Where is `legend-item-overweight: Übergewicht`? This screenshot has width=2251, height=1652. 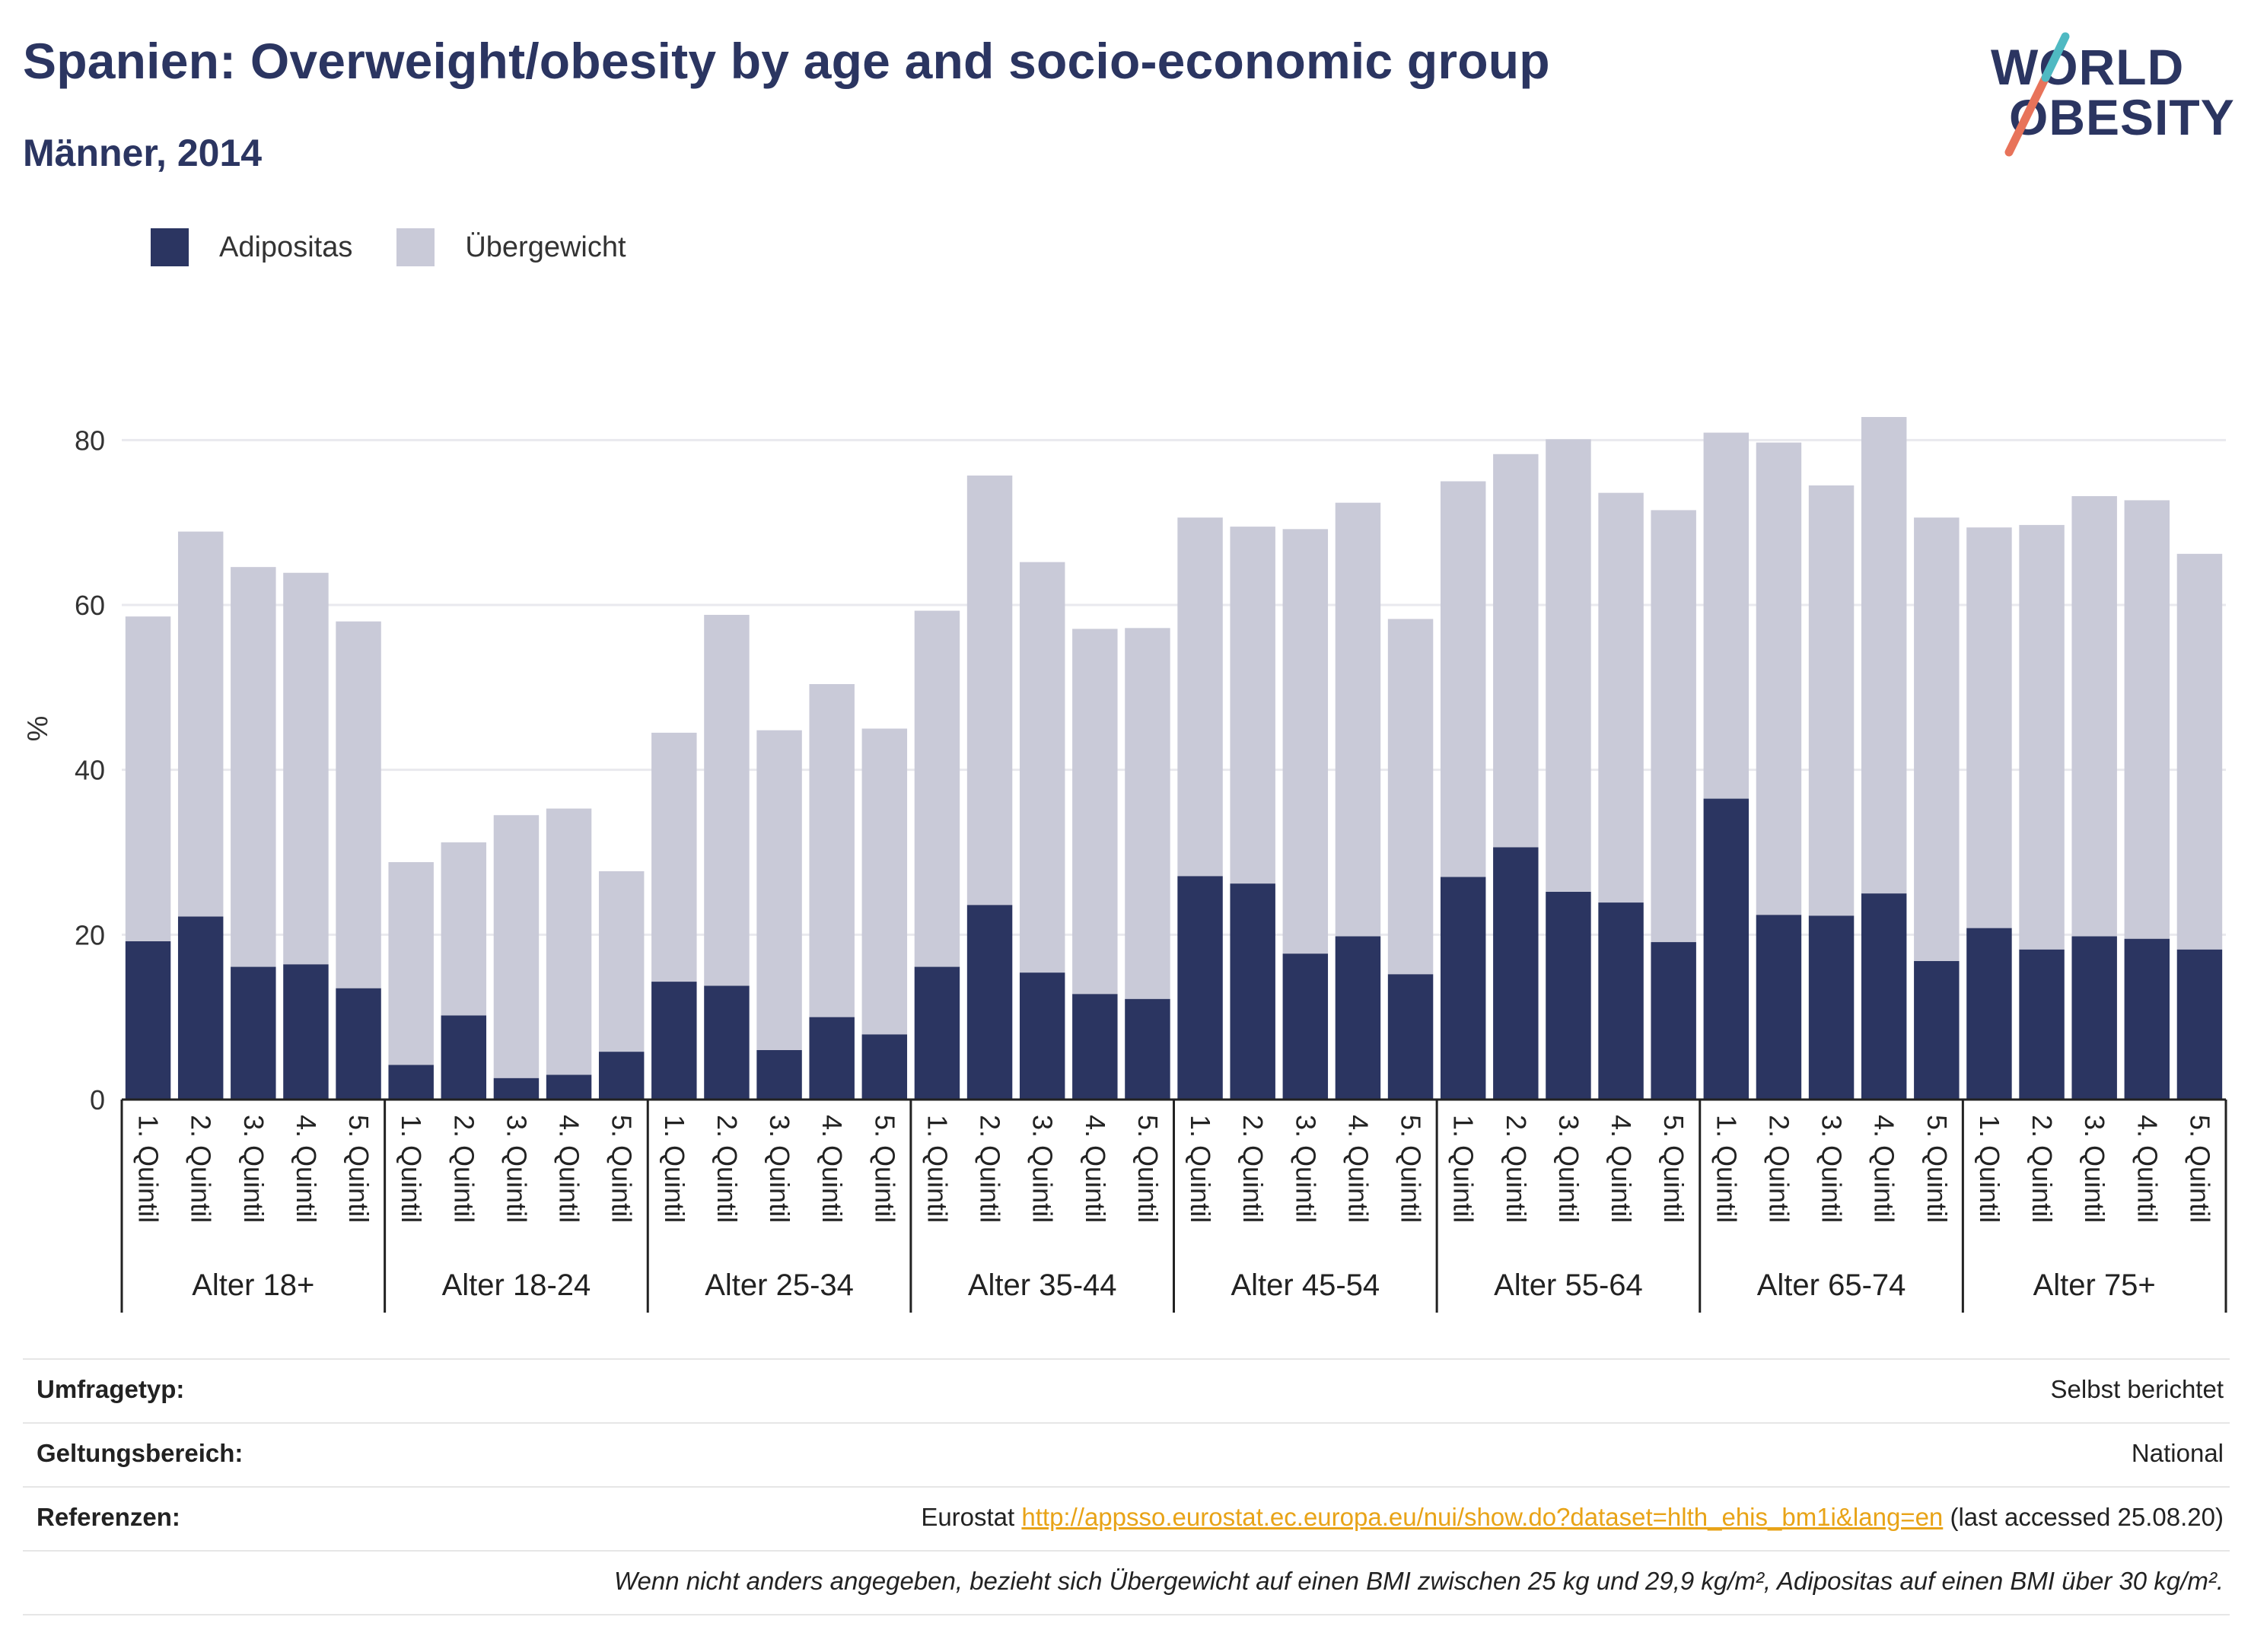 legend-item-overweight: Übergewicht is located at coordinates (511, 247).